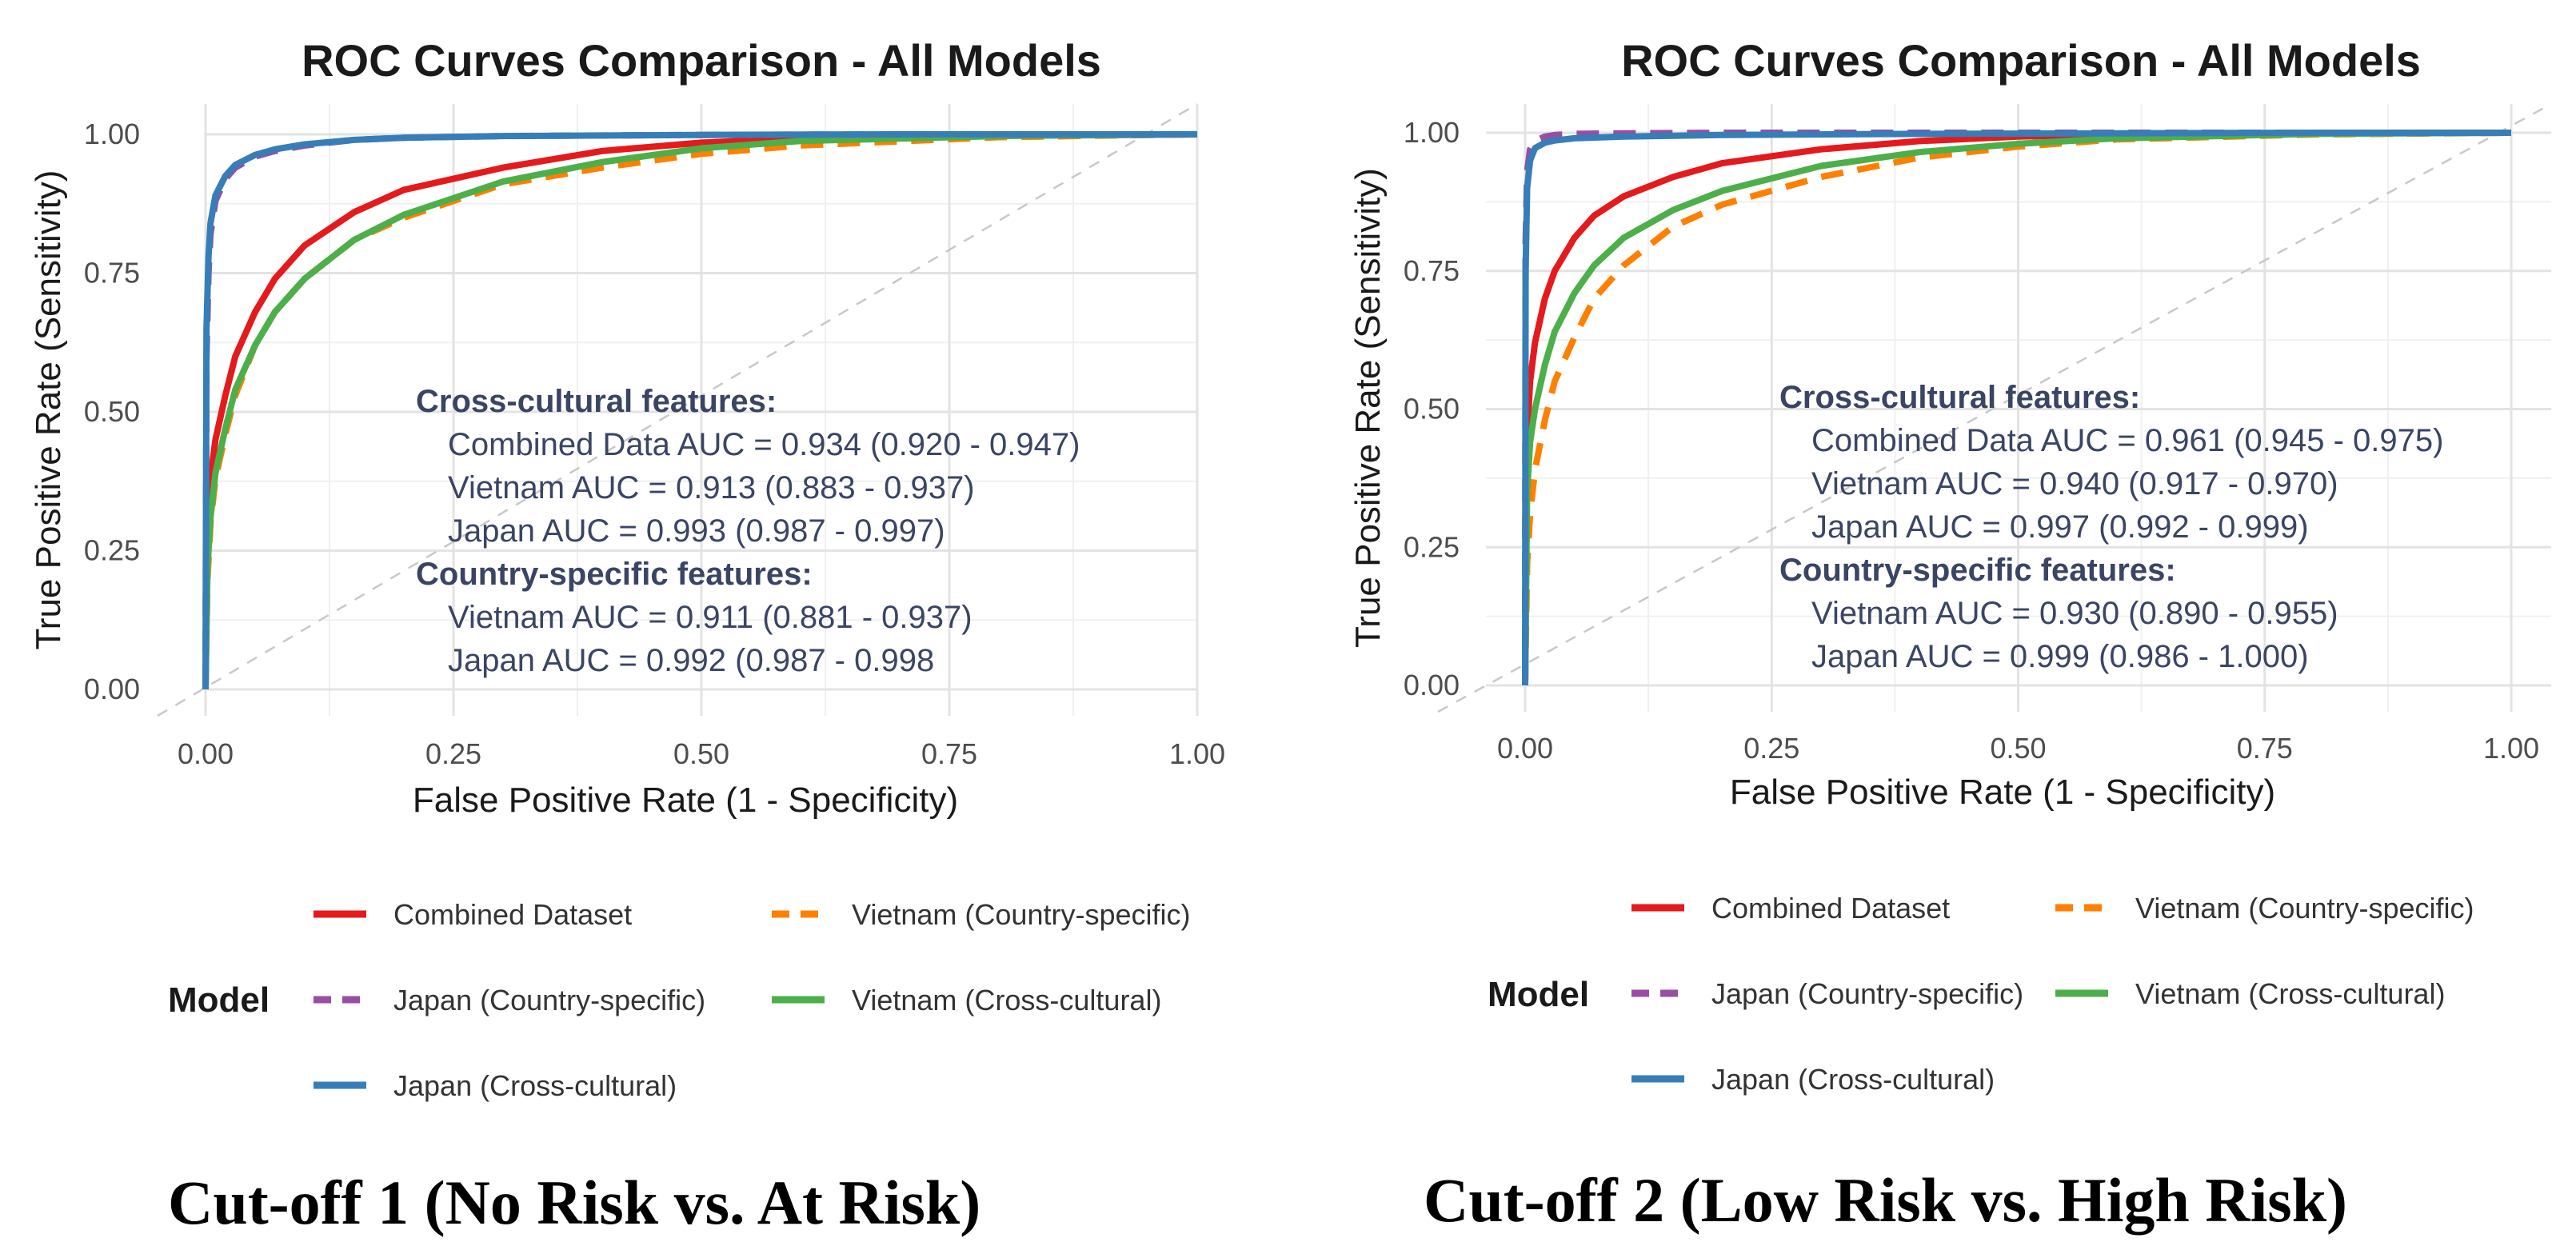  Describe the element at coordinates (711, 487) in the screenshot. I see `annotation-auc-line: Vietnam AUC = 0.913 (0.883 - 0.937)` at that location.